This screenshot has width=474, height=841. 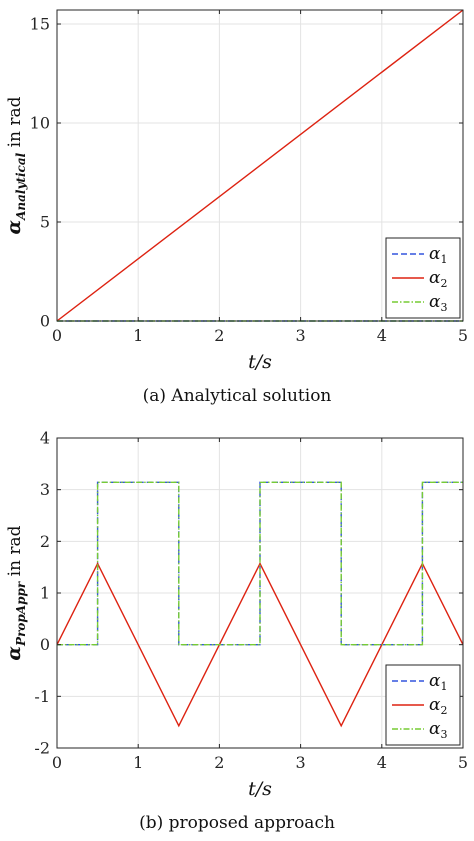 I want to click on y-tick-label: 10, so click(x=40, y=123).